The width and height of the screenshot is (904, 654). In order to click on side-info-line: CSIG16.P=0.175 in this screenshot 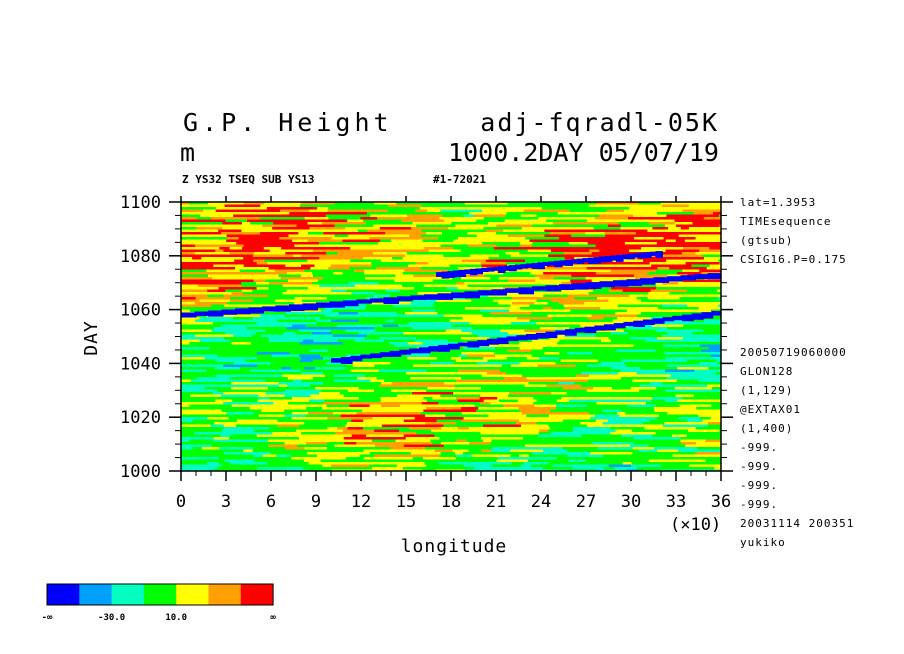, I will do `click(793, 259)`.